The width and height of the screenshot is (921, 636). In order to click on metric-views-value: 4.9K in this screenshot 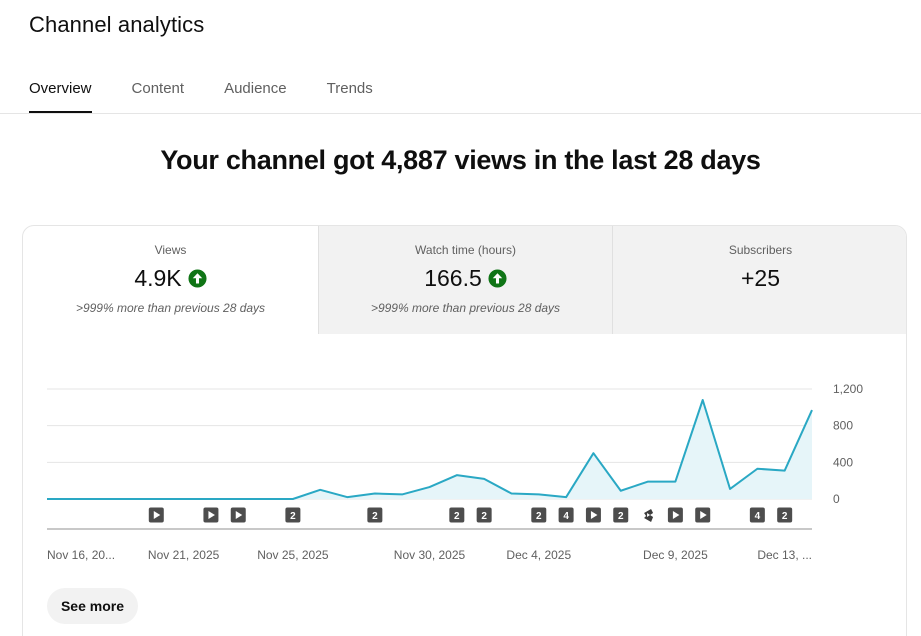, I will do `click(158, 278)`.